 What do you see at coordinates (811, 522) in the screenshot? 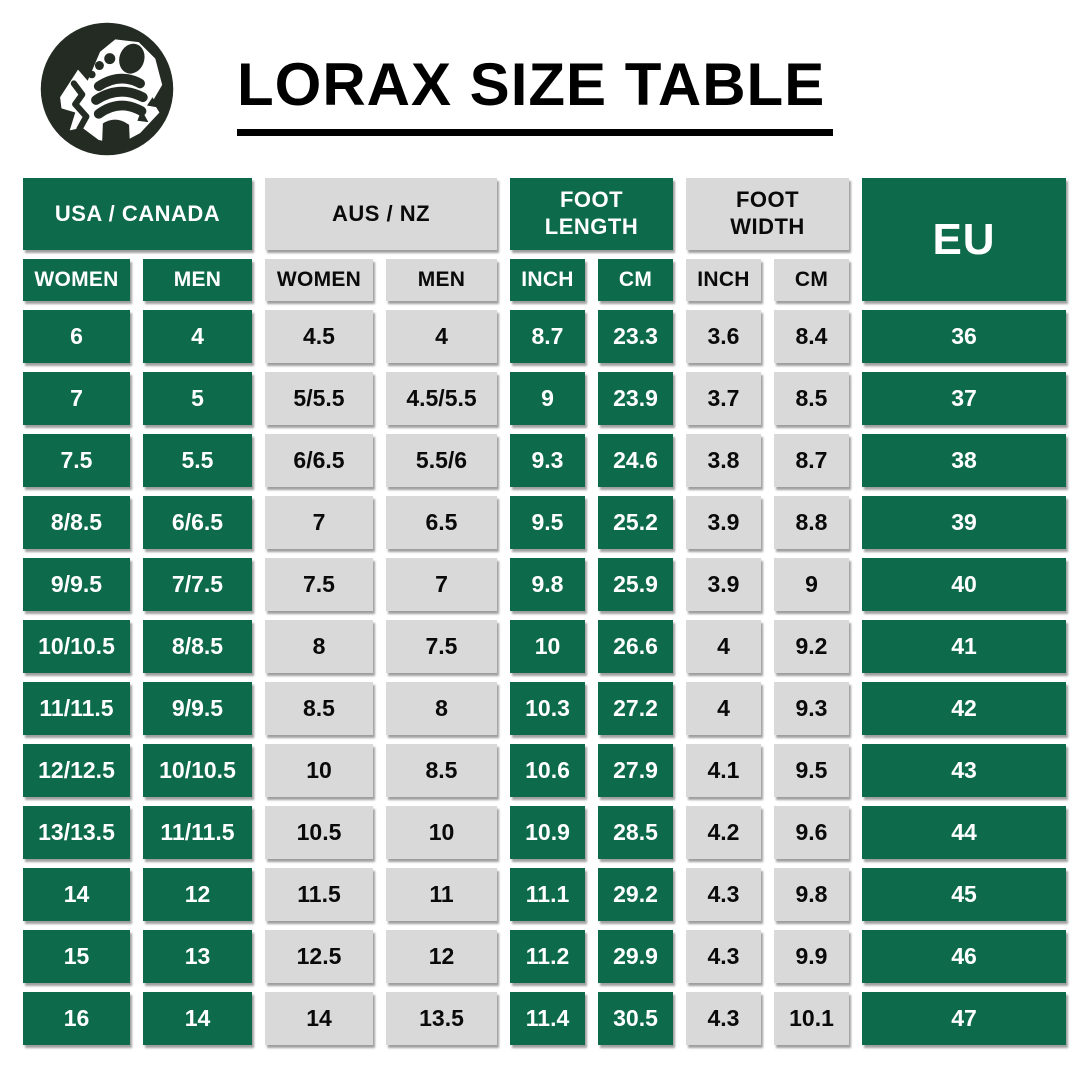
I see `size-cell: 8.8` at bounding box center [811, 522].